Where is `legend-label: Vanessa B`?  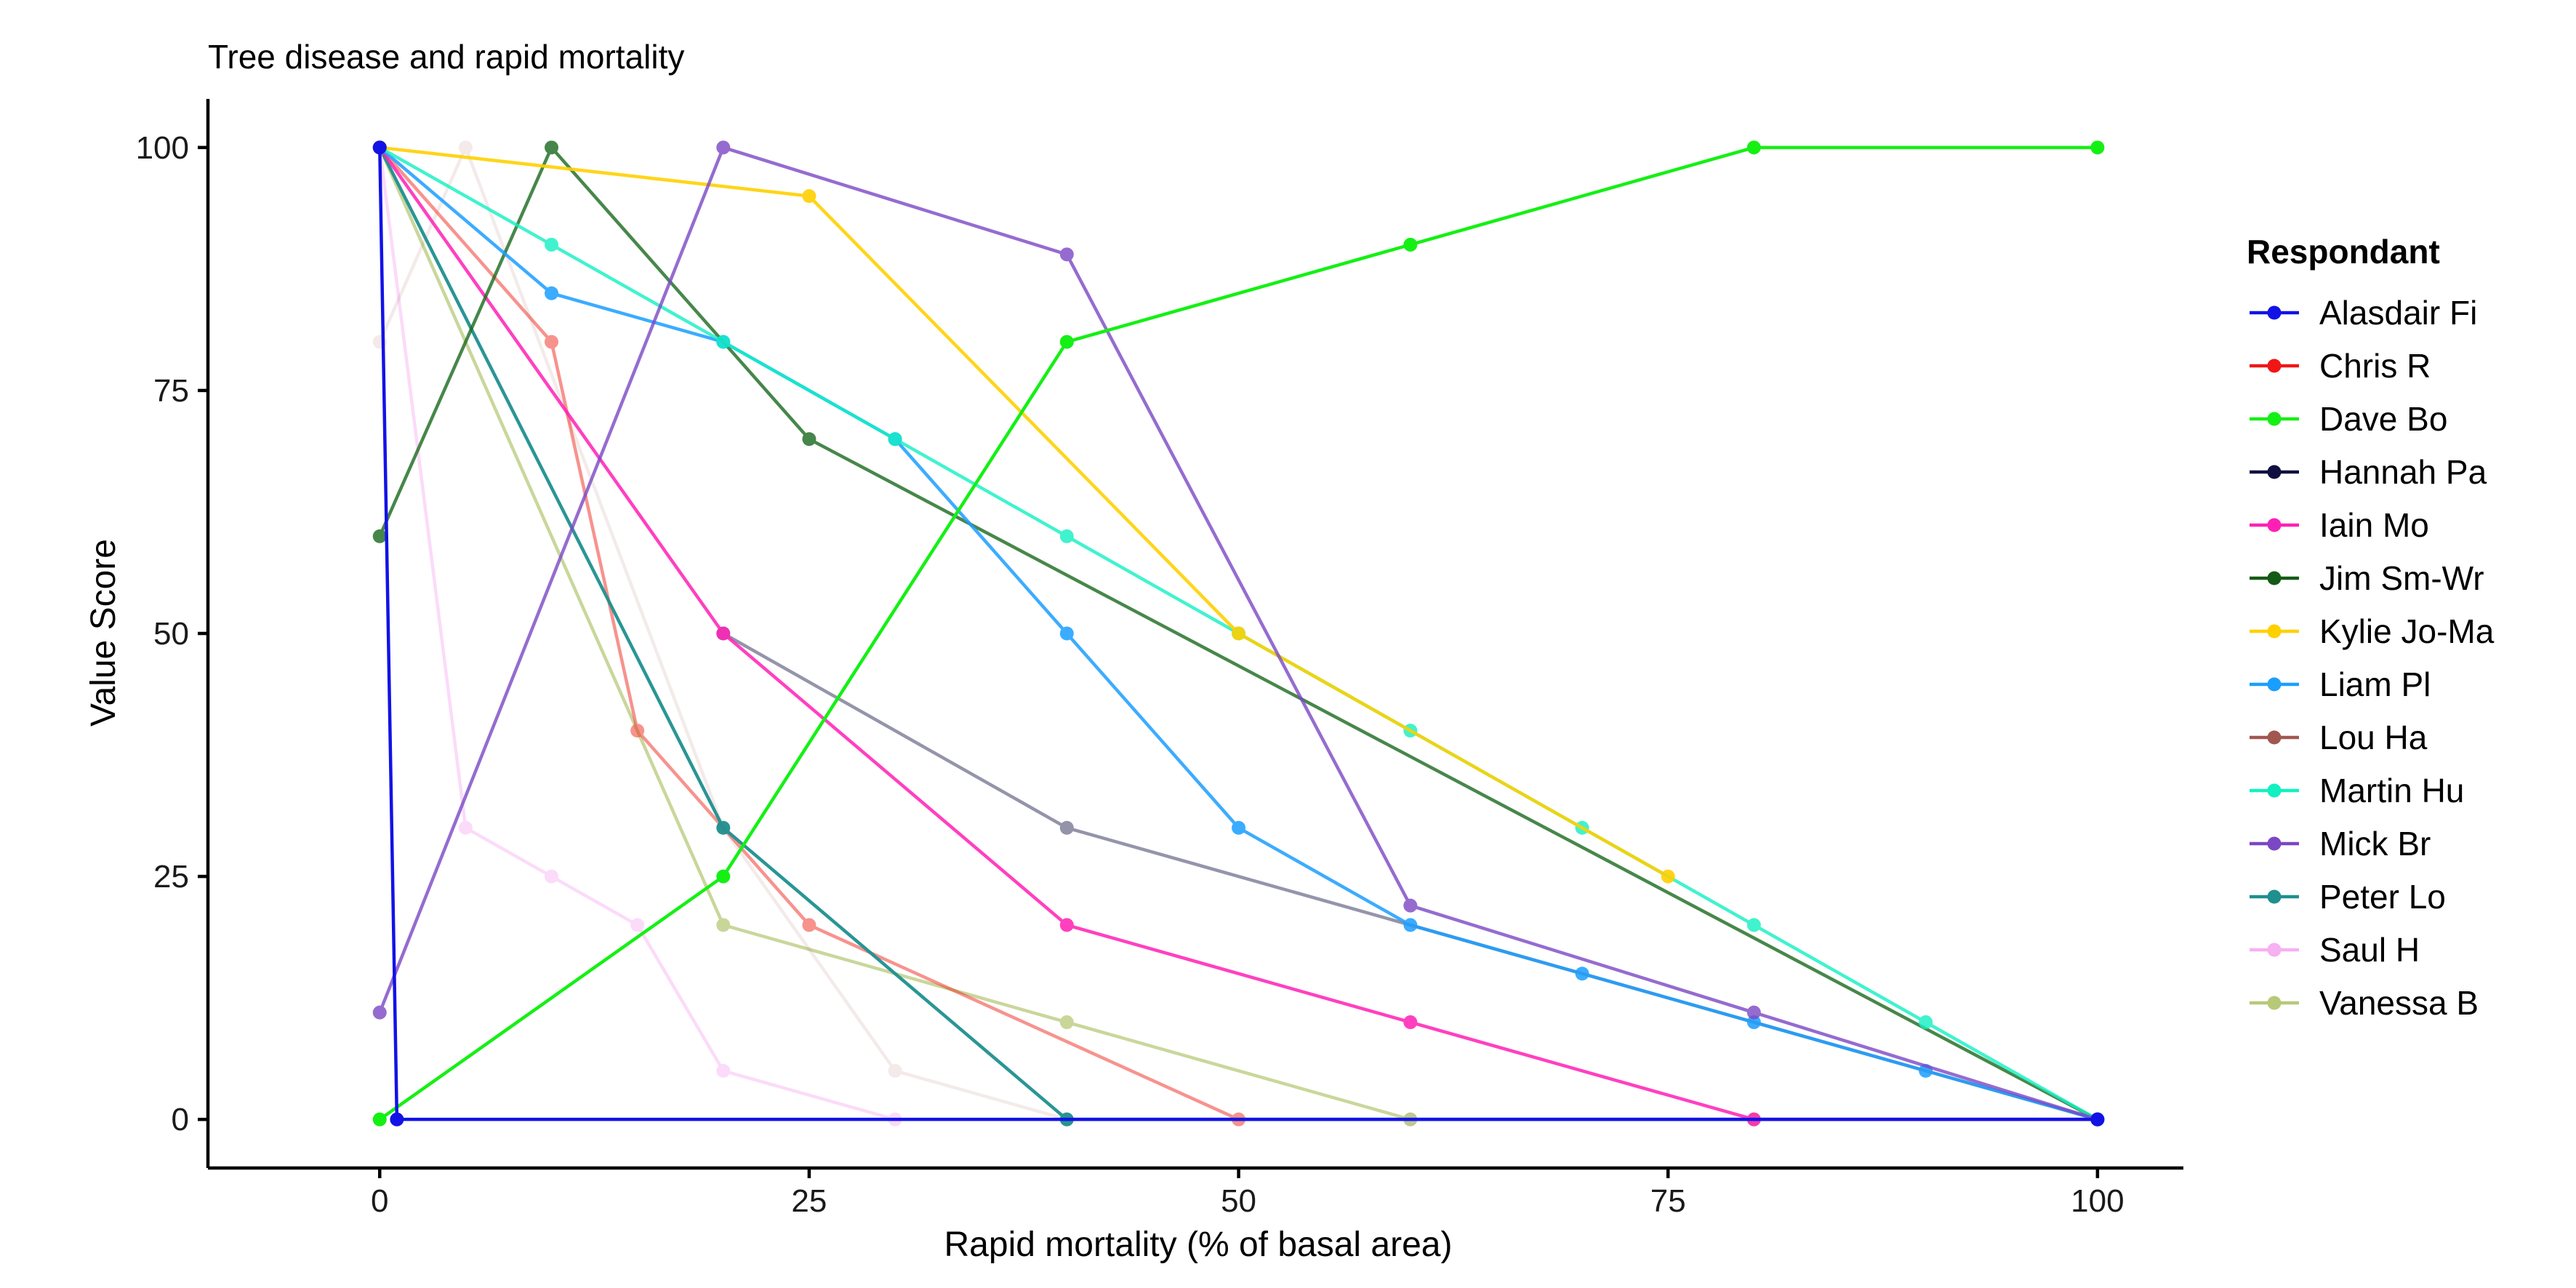 legend-label: Vanessa B is located at coordinates (2399, 1003).